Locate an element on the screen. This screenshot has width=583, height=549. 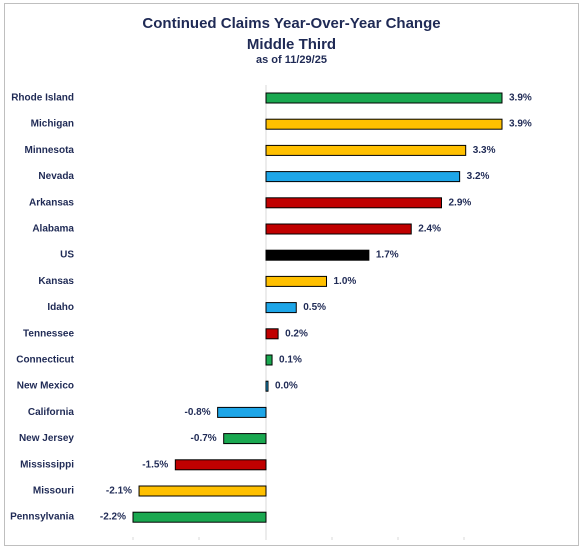
value-label: 0.1% is located at coordinates (290, 360).